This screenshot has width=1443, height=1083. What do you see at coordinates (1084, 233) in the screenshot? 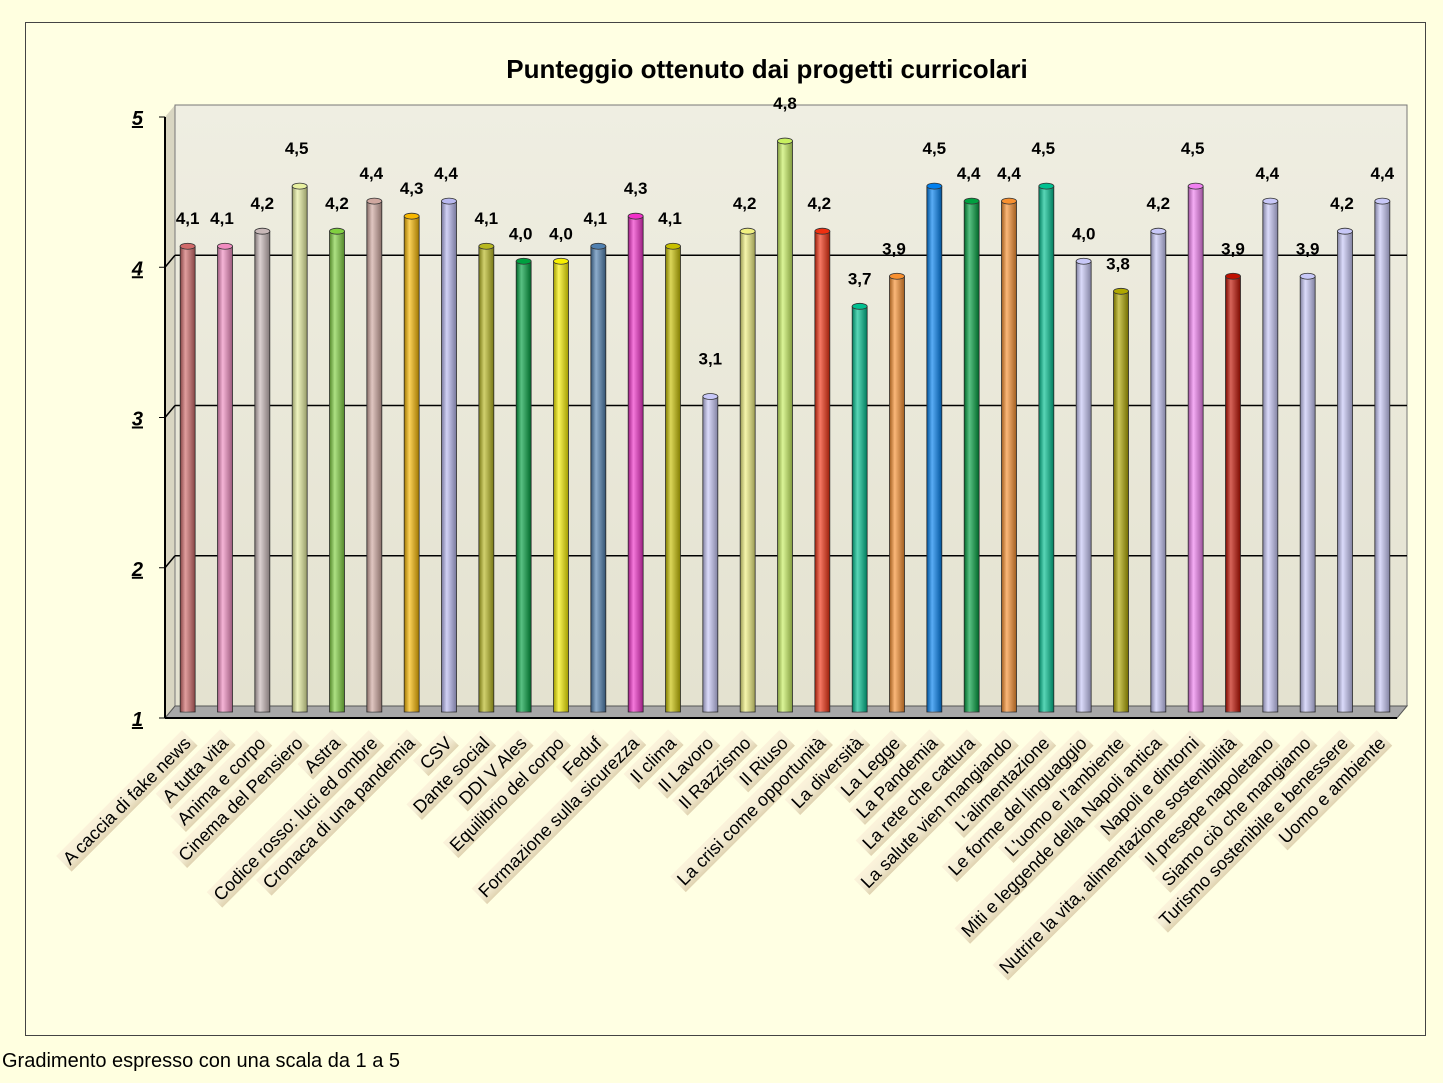
I see `data-label: 4,0` at bounding box center [1084, 233].